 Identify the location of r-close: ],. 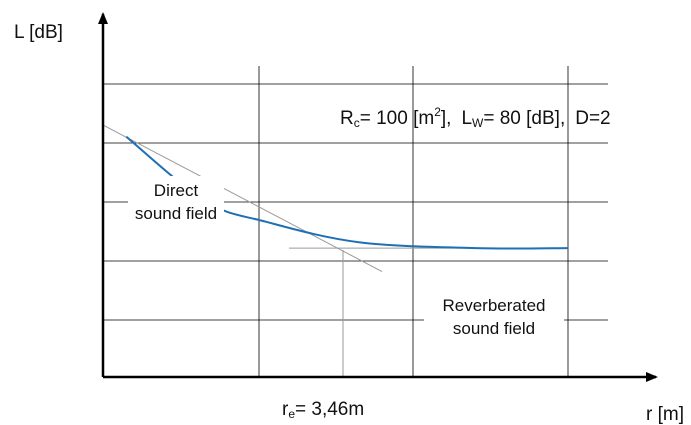
(446, 118).